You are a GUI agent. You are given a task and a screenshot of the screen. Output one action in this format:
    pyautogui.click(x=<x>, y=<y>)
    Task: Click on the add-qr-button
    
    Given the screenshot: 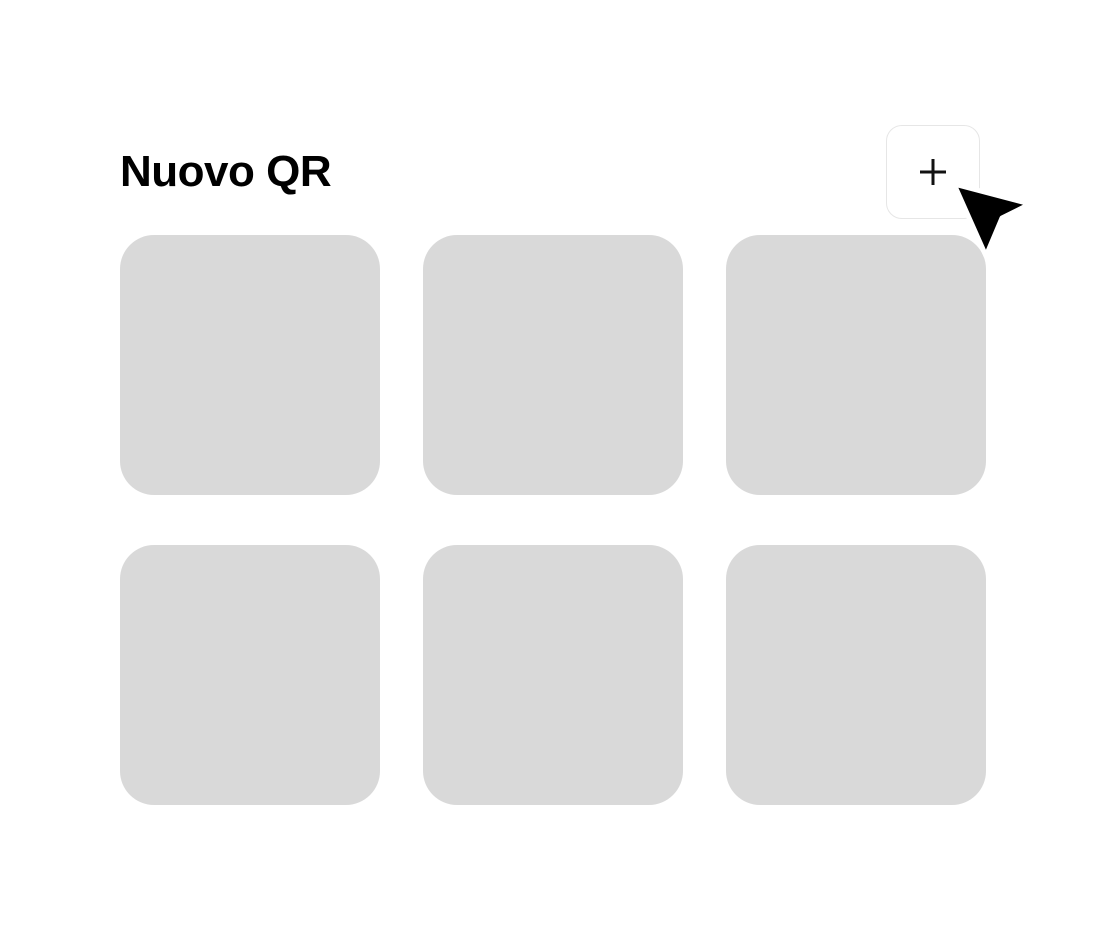 What is the action you would take?
    pyautogui.click(x=933, y=172)
    